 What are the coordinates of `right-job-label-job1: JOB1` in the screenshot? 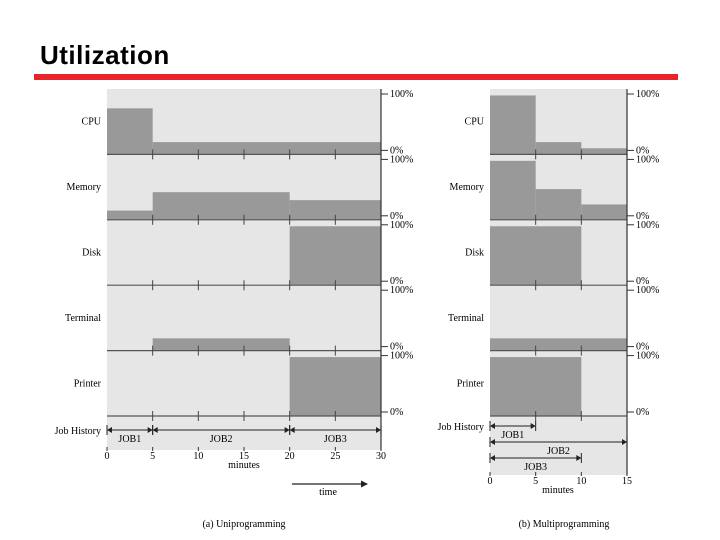 It's located at (512, 435).